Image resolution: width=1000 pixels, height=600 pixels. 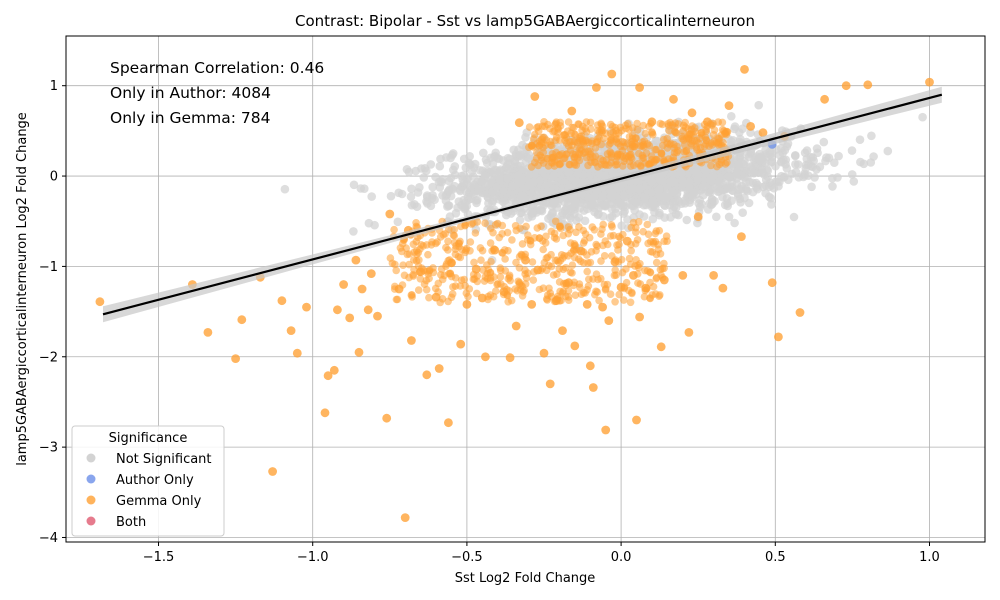 What do you see at coordinates (467, 557) in the screenshot?
I see `x-tick-label: −0.5` at bounding box center [467, 557].